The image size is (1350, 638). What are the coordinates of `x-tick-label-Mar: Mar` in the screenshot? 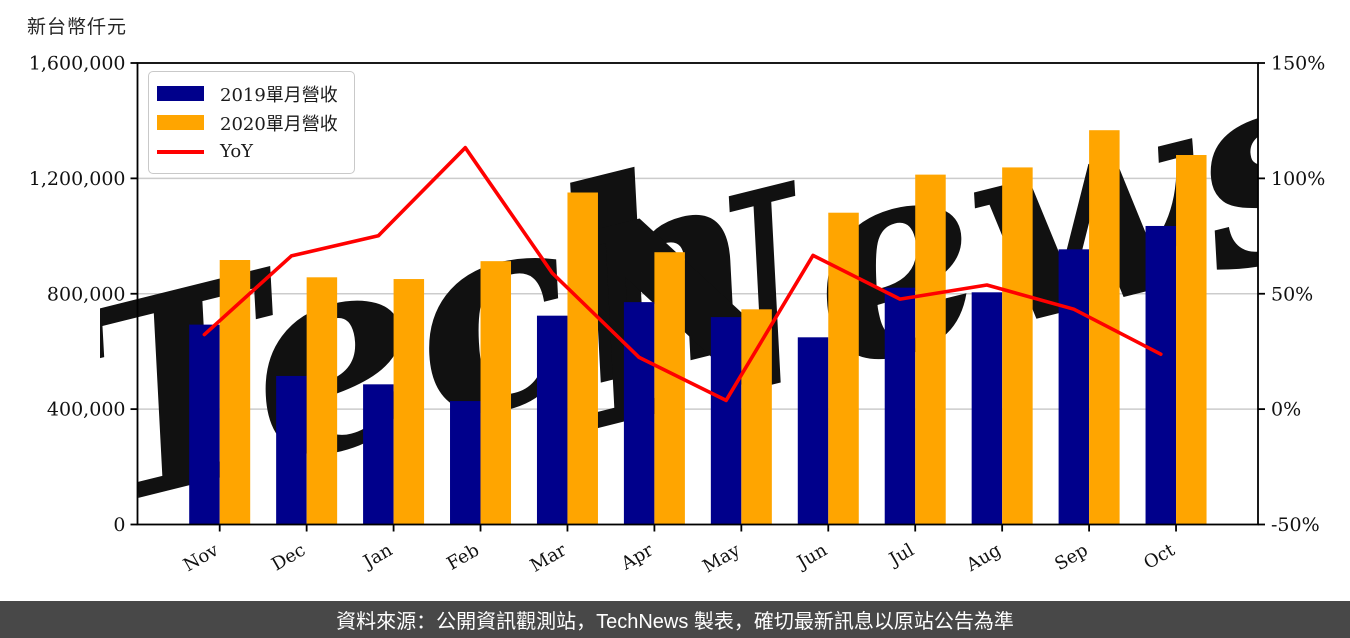 It's located at (549, 557).